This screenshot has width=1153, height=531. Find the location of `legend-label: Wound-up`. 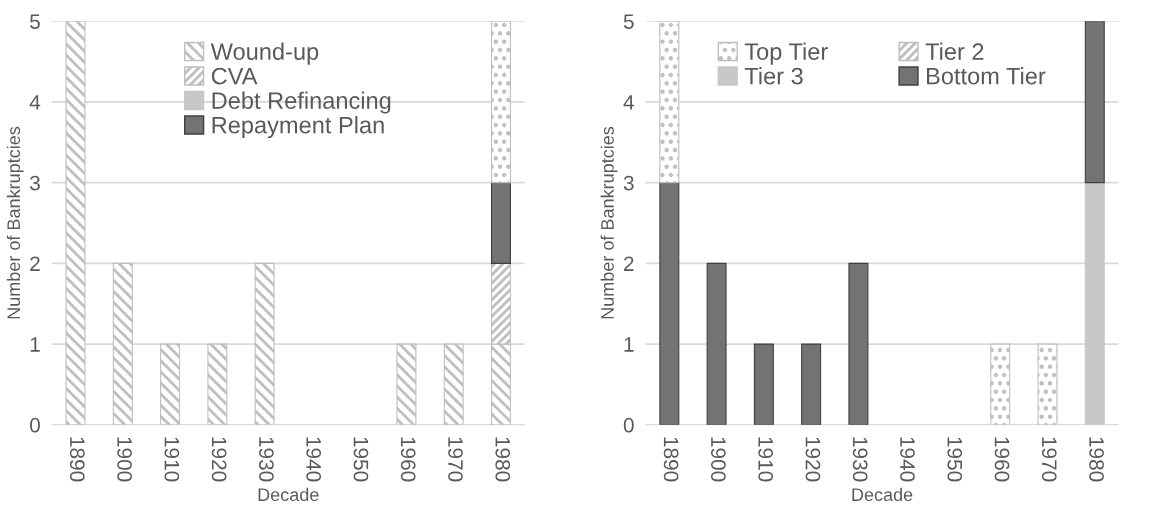

legend-label: Wound-up is located at coordinates (264, 53).